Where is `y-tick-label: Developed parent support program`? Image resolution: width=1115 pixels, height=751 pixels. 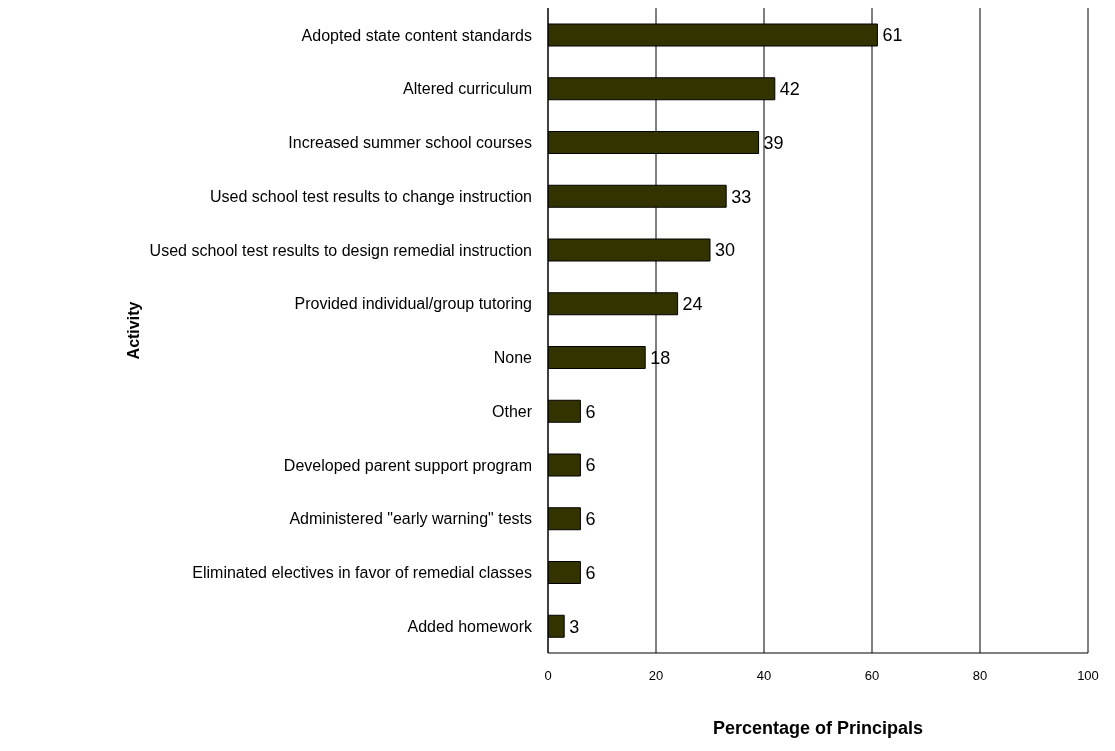 y-tick-label: Developed parent support program is located at coordinates (407, 465).